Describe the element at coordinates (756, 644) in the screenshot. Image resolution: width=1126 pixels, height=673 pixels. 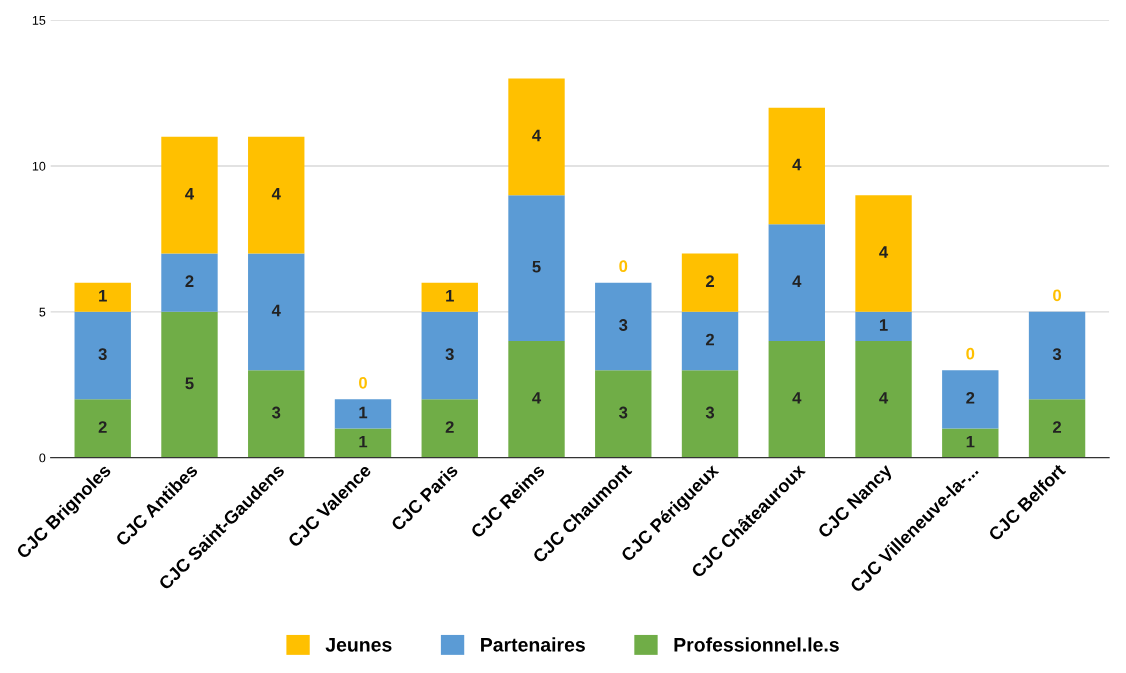
I see `legend-label: Professionnel.le.s` at that location.